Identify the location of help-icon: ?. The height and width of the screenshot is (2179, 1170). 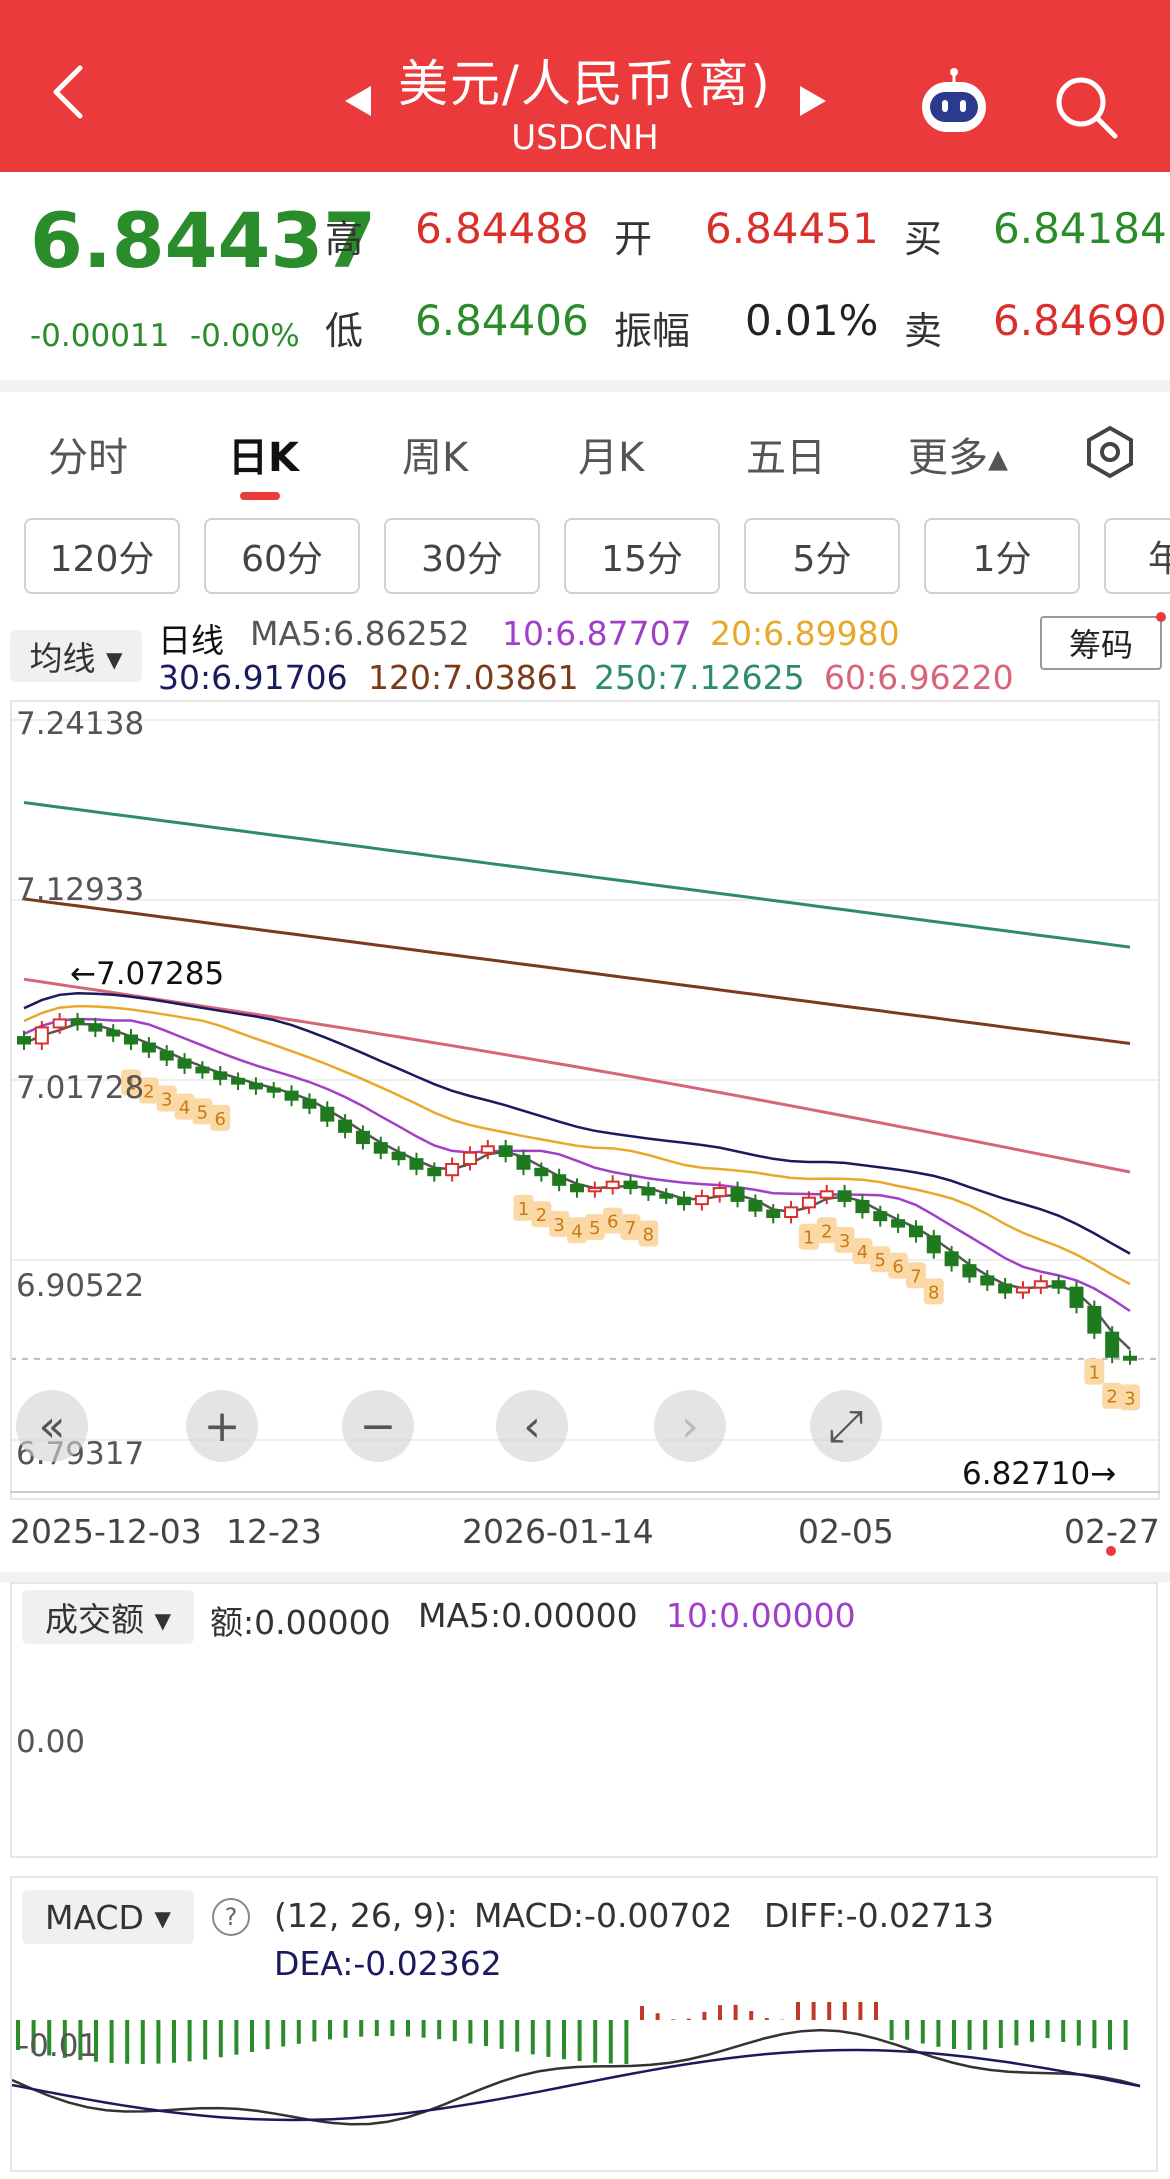
(231, 1917).